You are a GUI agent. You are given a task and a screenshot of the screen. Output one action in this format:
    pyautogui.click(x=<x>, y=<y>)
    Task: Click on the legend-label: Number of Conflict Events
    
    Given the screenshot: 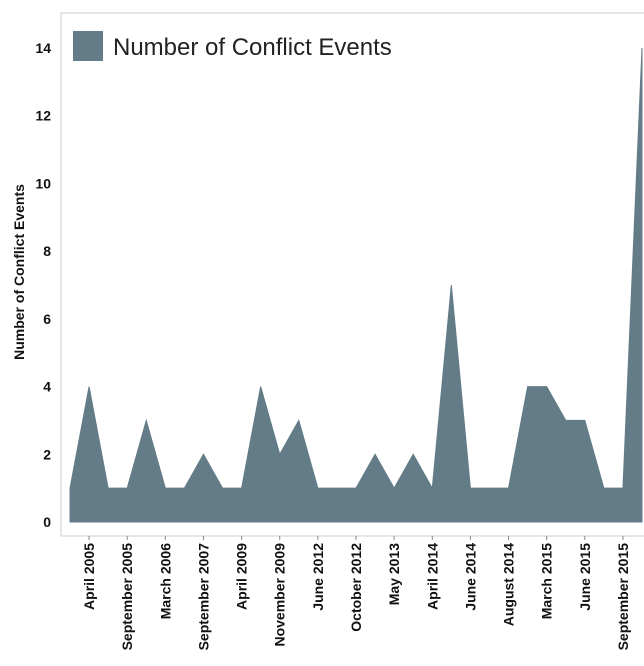 What is the action you would take?
    pyautogui.click(x=252, y=47)
    